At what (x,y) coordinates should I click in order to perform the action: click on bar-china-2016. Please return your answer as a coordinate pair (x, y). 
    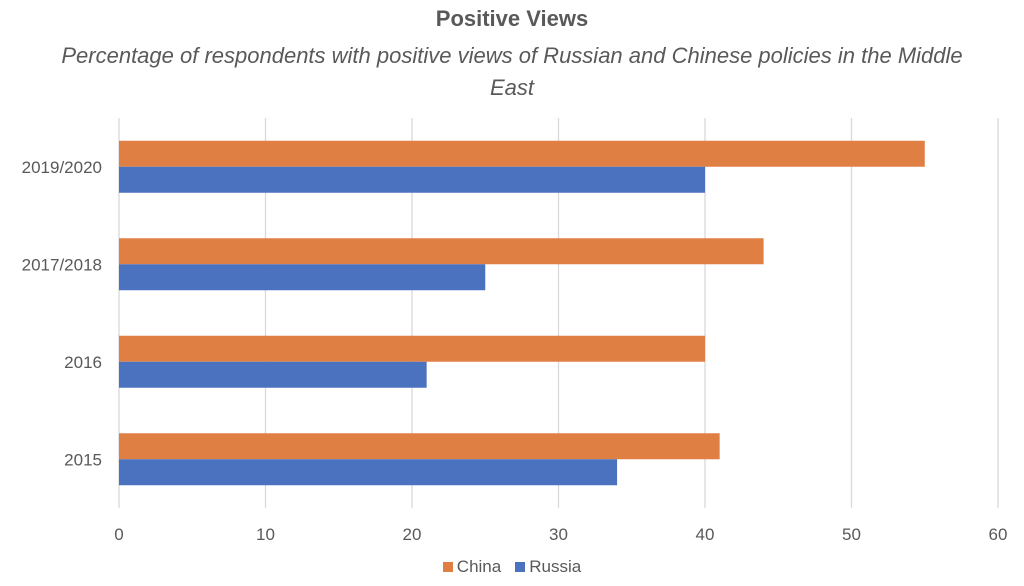
    Looking at the image, I should click on (412, 348).